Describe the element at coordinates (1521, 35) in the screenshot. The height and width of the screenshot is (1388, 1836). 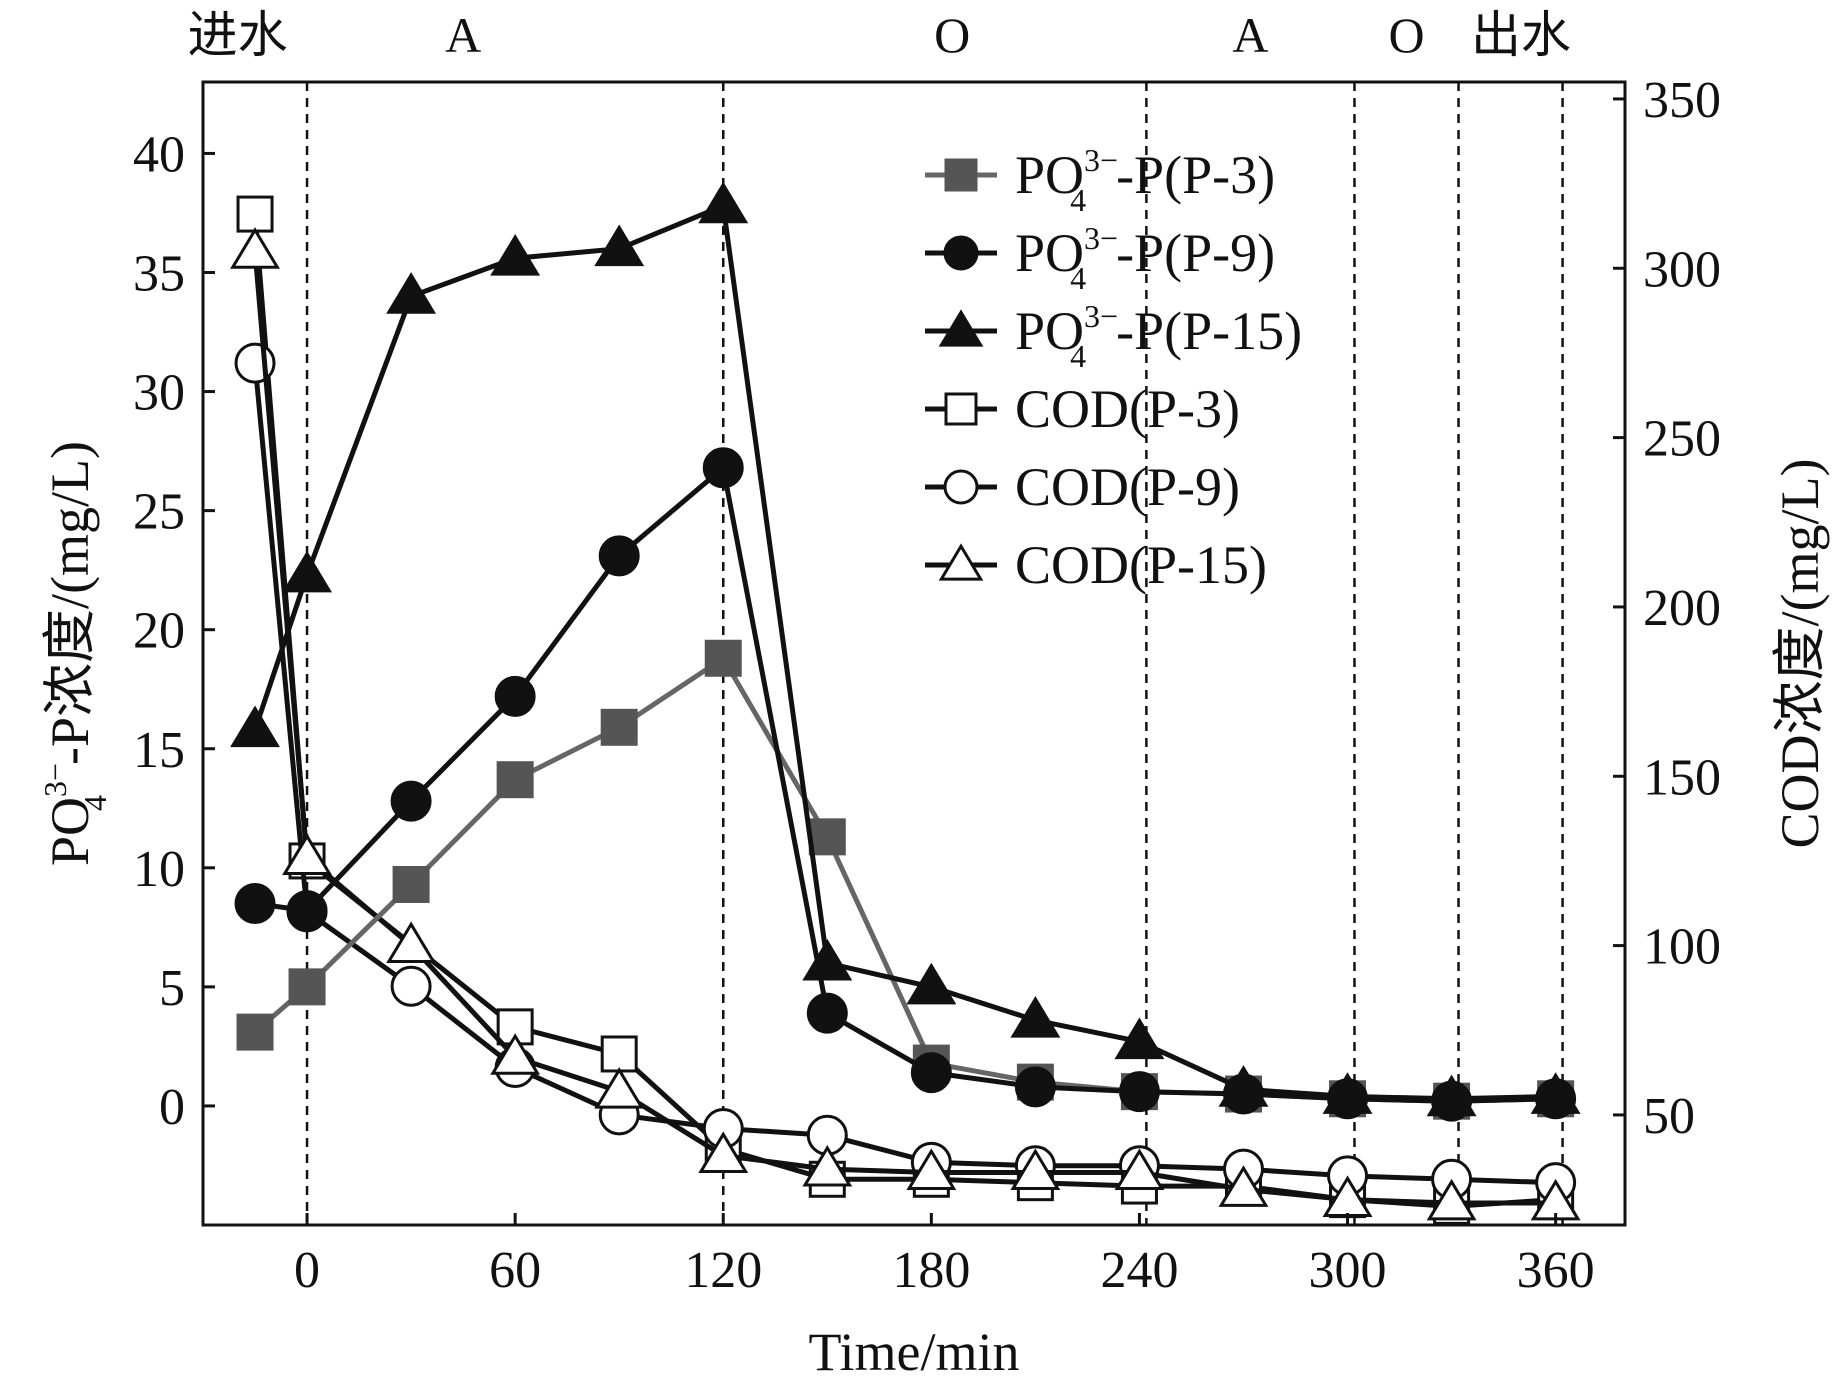
I see `phase-label: 出水` at that location.